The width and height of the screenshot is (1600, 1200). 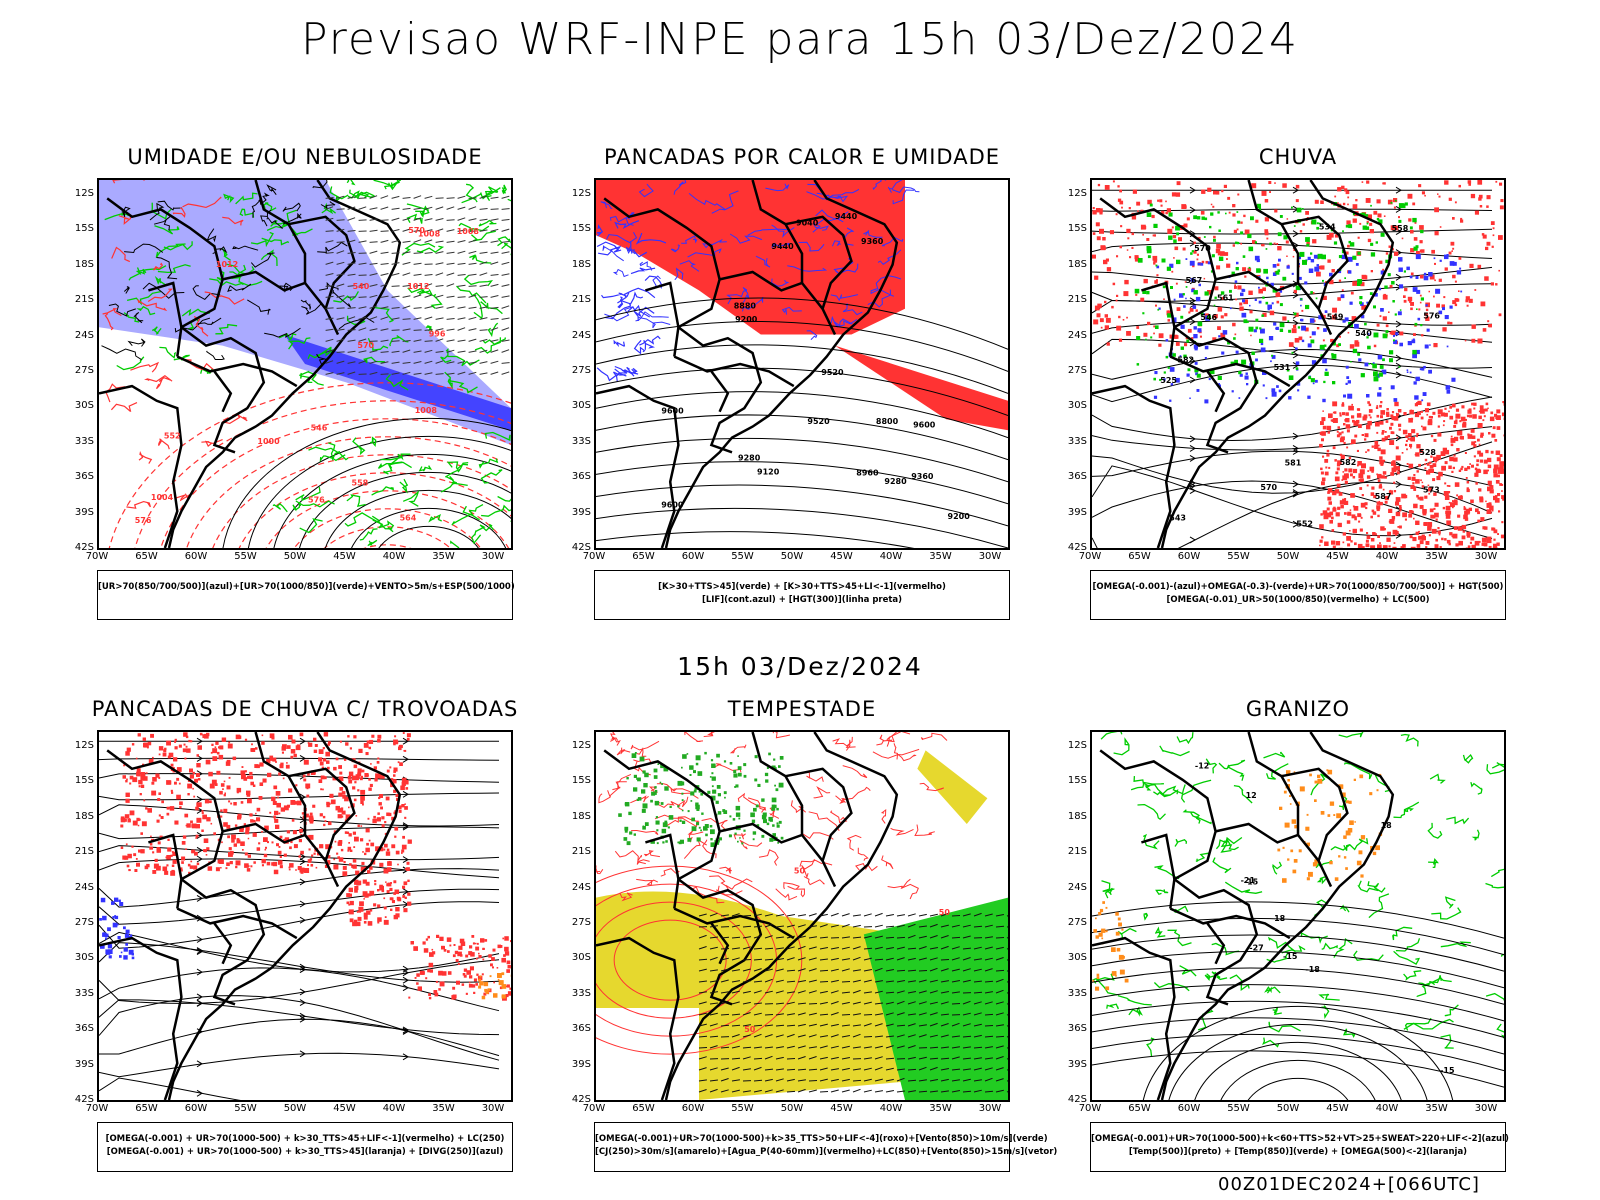 What do you see at coordinates (1077, 852) in the screenshot?
I see `lat-tick-label: 21S` at bounding box center [1077, 852].